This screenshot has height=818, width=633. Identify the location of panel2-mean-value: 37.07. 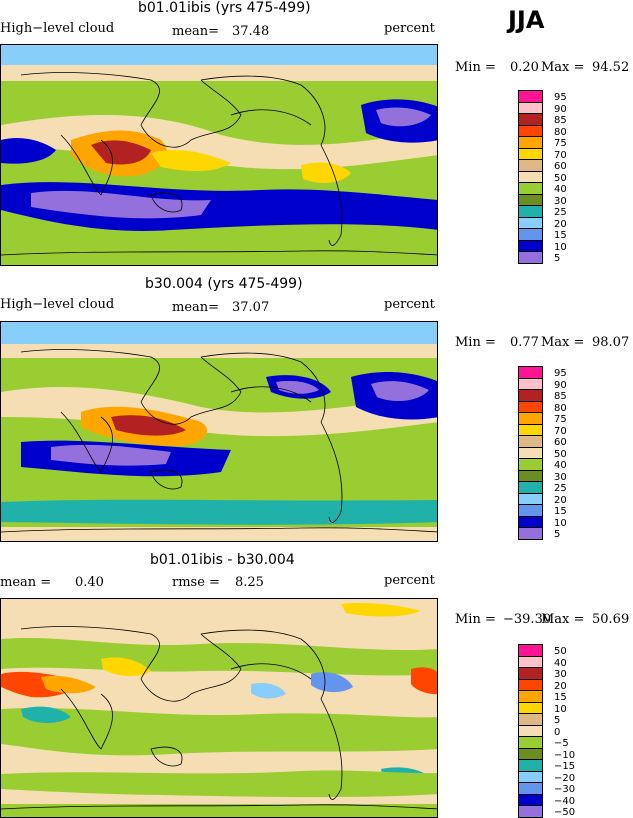
(251, 307).